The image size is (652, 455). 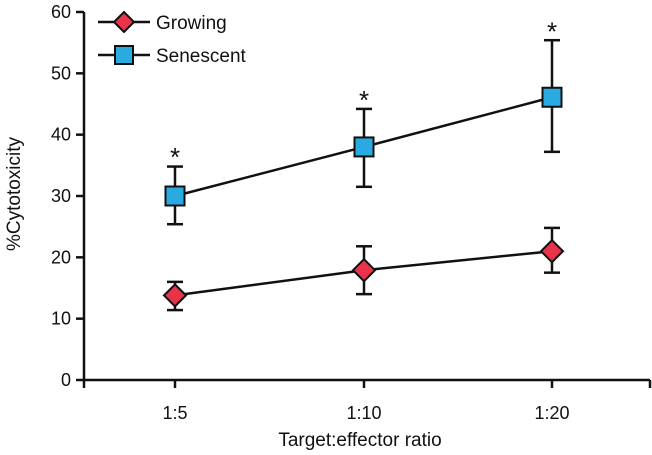 What do you see at coordinates (174, 413) in the screenshot?
I see `x-tick-label: 1:5` at bounding box center [174, 413].